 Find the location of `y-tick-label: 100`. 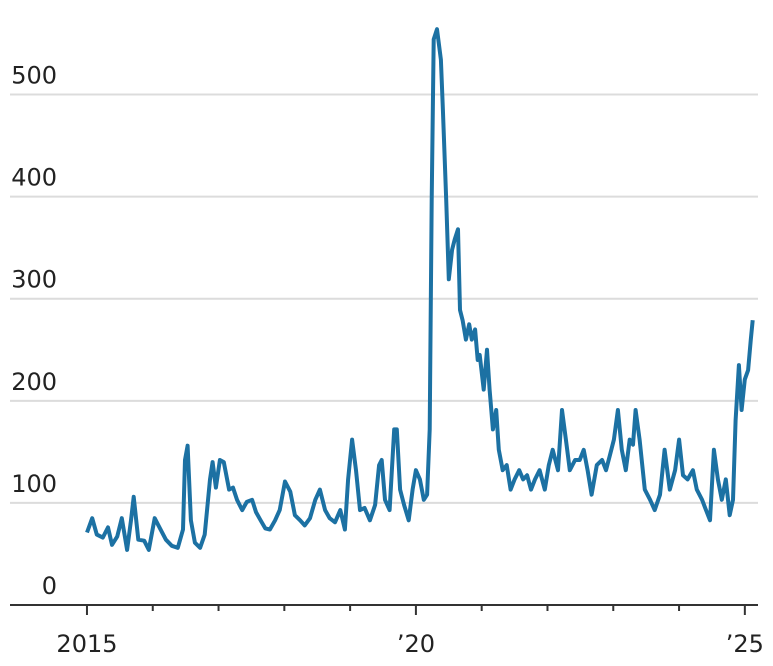

y-tick-label: 100 is located at coordinates (34, 484).